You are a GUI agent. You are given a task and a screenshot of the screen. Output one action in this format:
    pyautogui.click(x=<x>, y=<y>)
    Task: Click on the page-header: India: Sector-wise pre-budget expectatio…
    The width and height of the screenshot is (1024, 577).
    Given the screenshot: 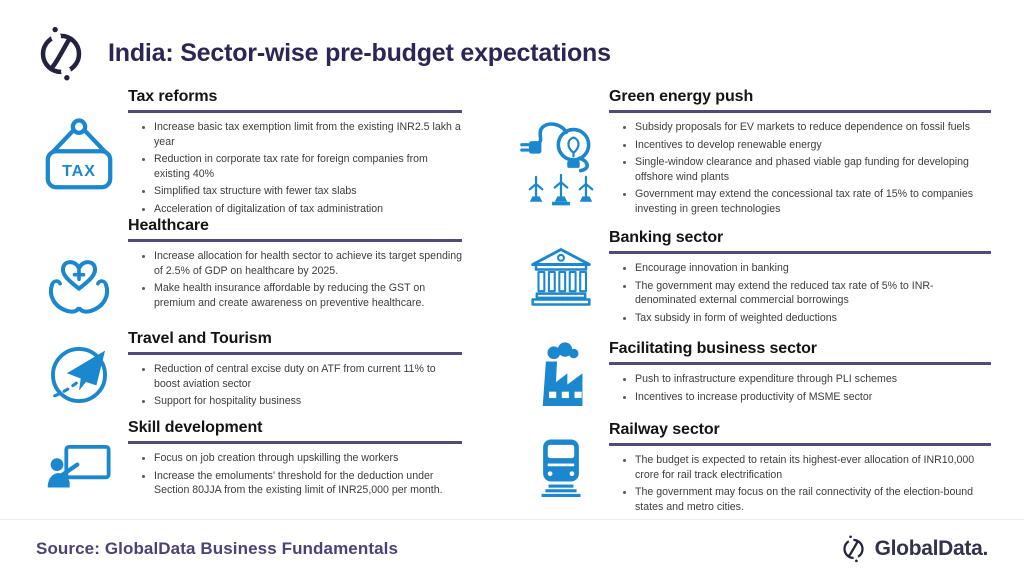 What is the action you would take?
    pyautogui.click(x=512, y=41)
    